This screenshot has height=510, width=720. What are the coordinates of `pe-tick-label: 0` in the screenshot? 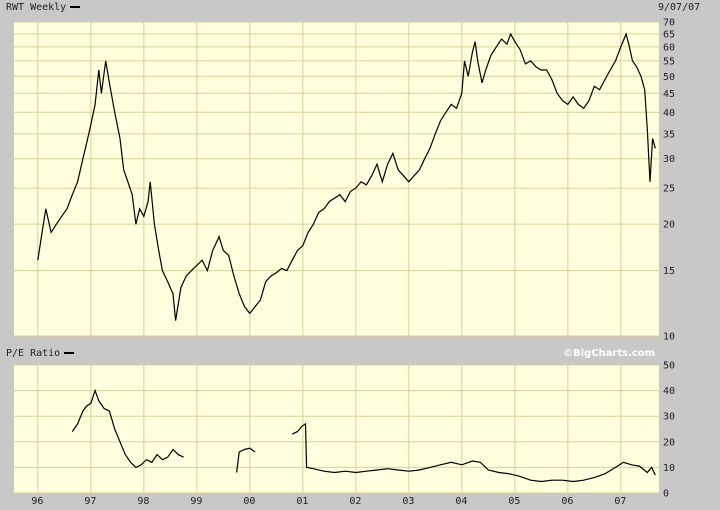 It's located at (666, 494).